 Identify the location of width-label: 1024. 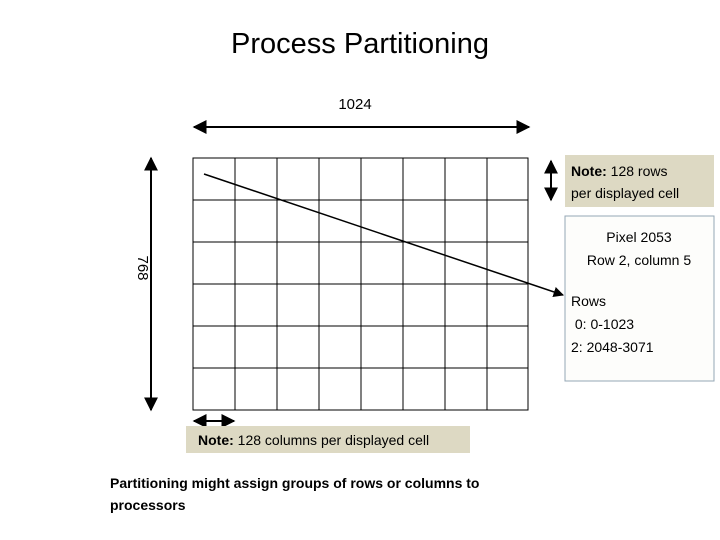
(354, 104).